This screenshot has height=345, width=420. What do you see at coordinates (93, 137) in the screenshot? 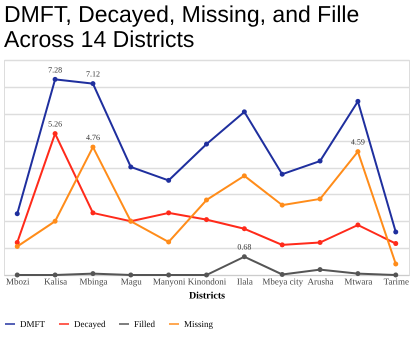
I see `data-label: 4.76` at bounding box center [93, 137].